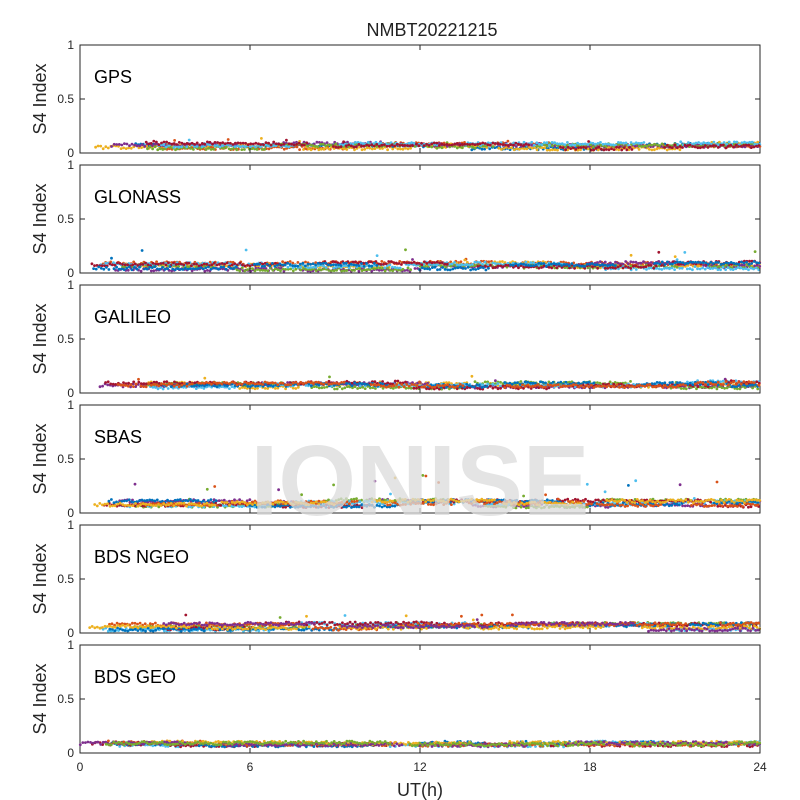 The image size is (800, 800). Describe the element at coordinates (113, 77) in the screenshot. I see `panel-label: GPS` at that location.